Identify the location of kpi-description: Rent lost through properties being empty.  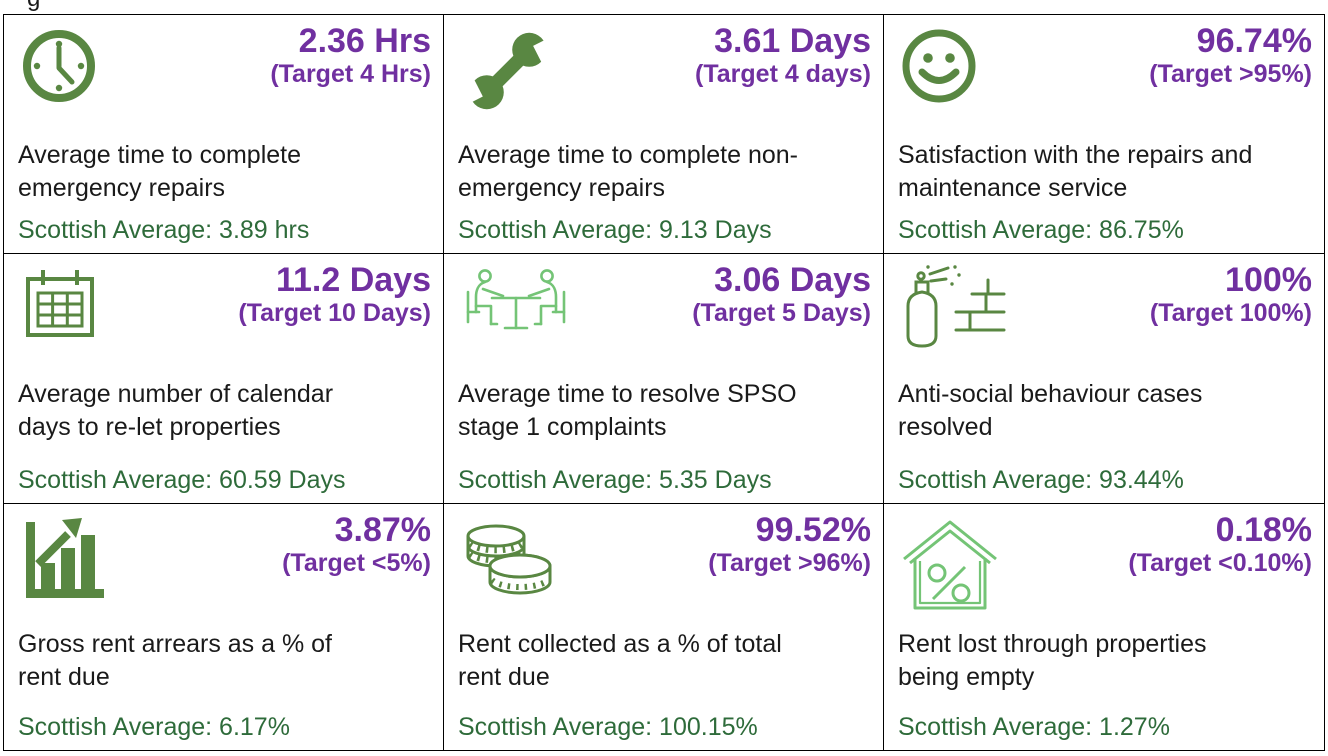
(1052, 660).